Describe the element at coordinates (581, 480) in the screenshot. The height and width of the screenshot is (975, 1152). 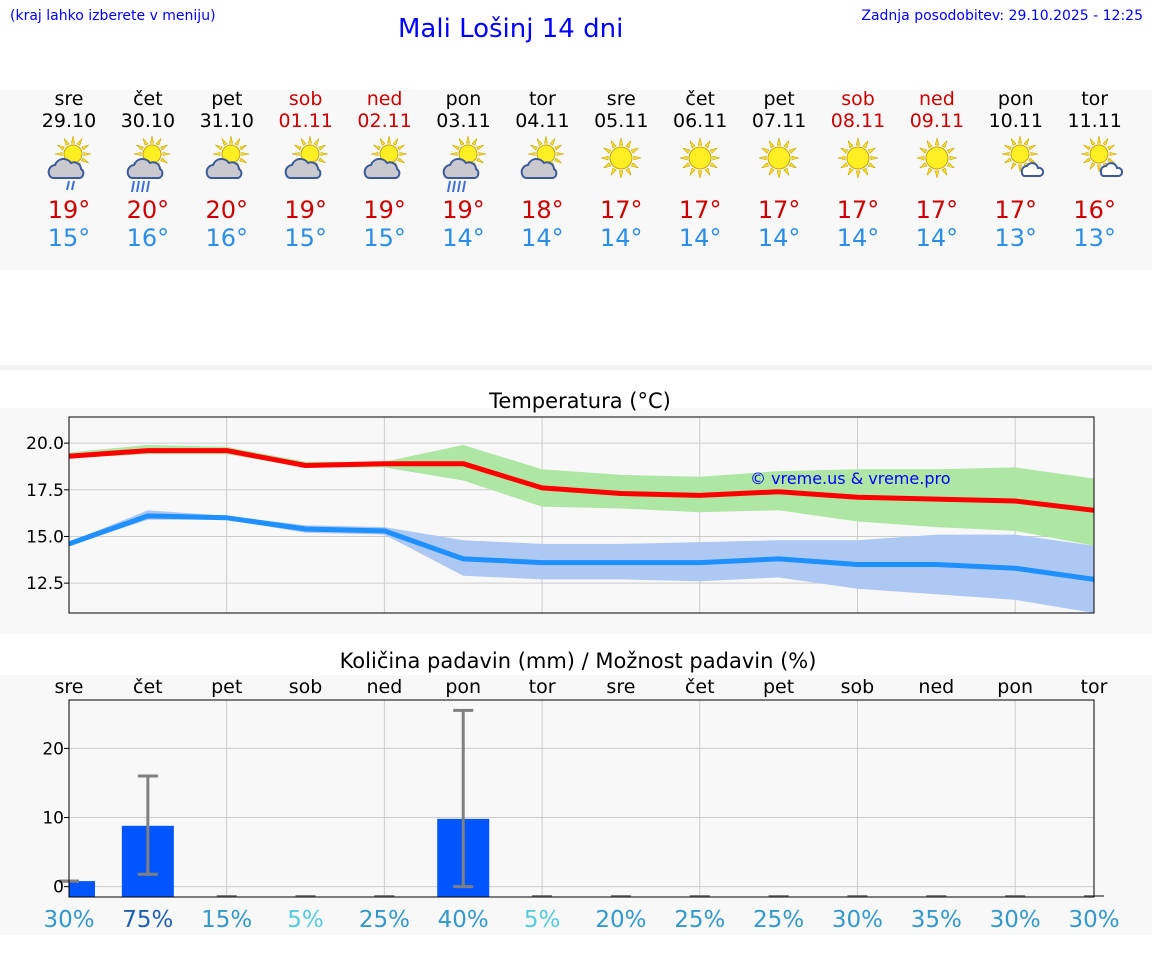
I see `max-temperature-line` at that location.